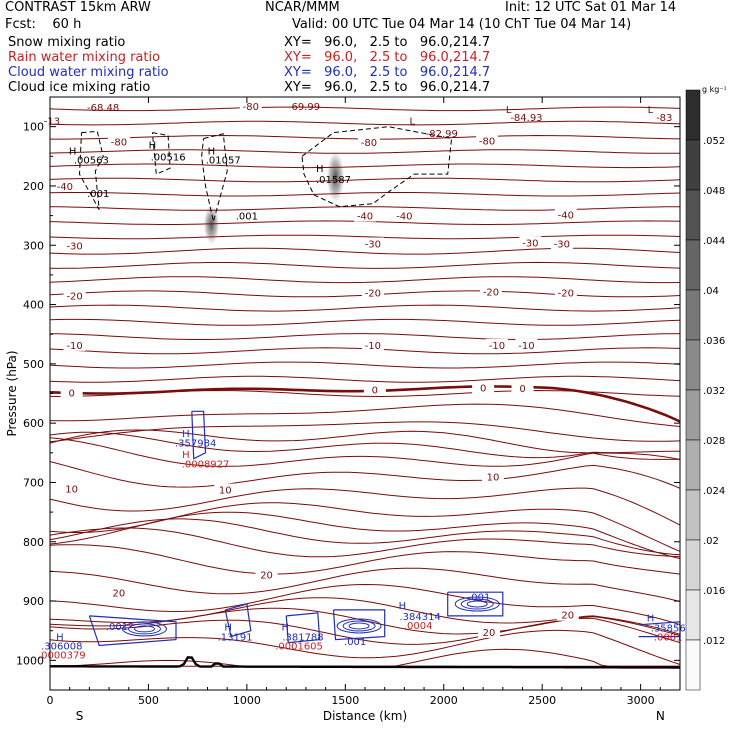 The height and width of the screenshot is (740, 740). Describe the element at coordinates (320, 169) in the screenshot. I see `annotation-17: H` at that location.